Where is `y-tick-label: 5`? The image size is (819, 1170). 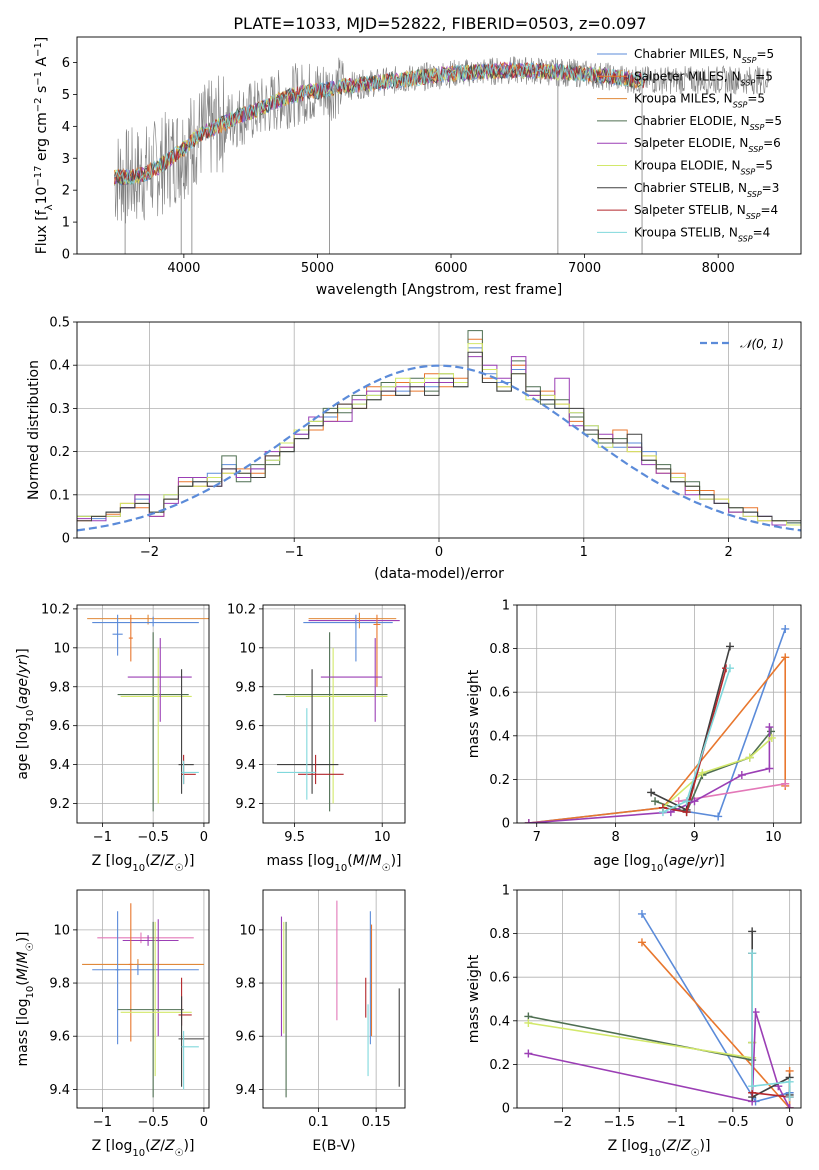 y-tick-label: 5 is located at coordinates (66, 95).